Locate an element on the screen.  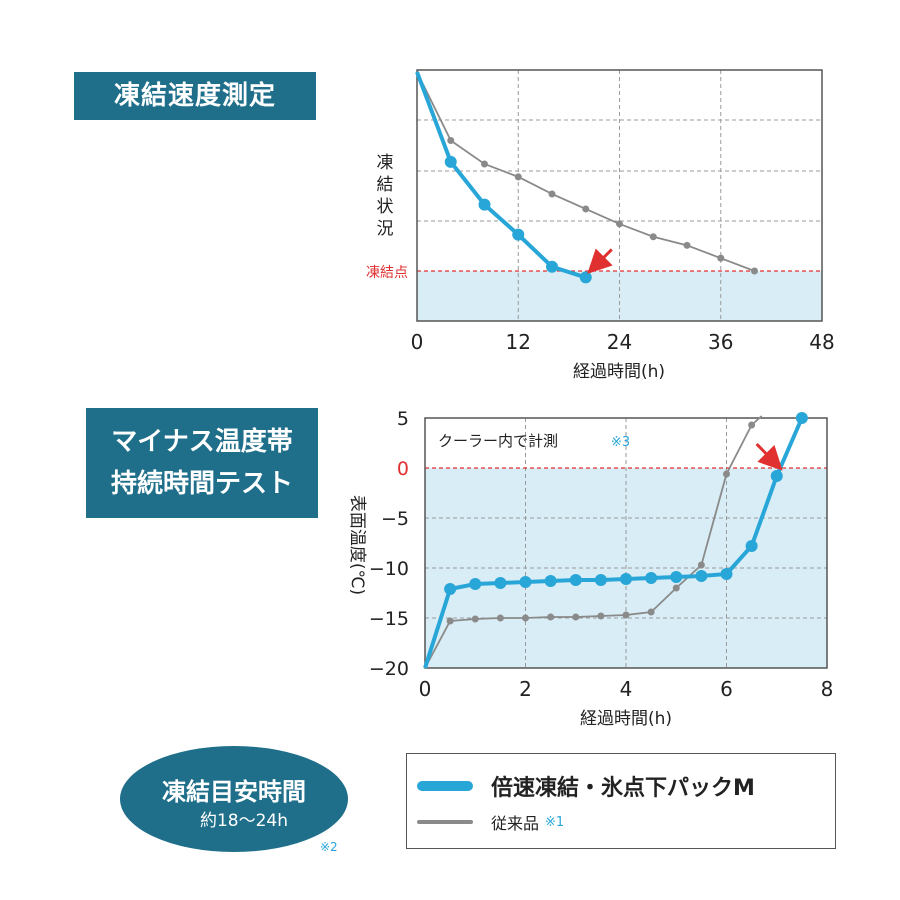
x-tick-label: 12 is located at coordinates (518, 342).